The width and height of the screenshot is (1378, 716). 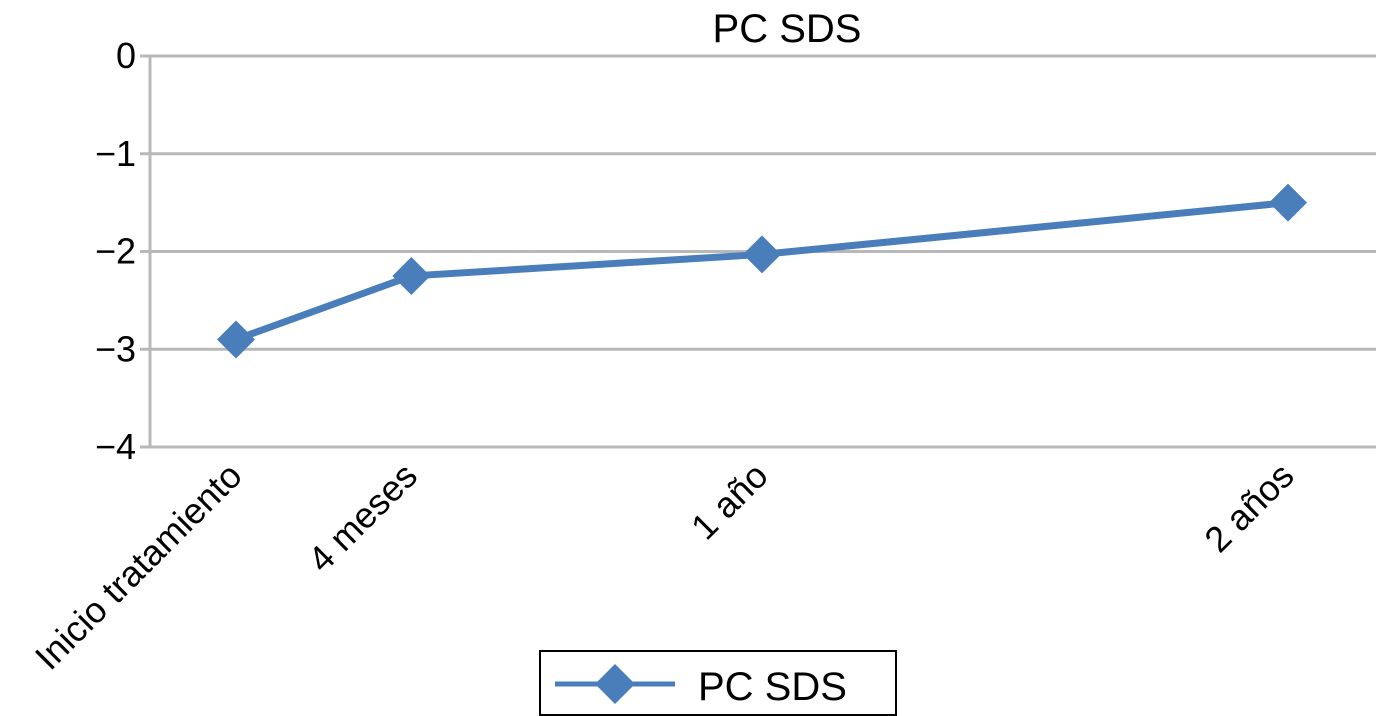 I want to click on y-tick-label: −1, so click(x=115, y=153).